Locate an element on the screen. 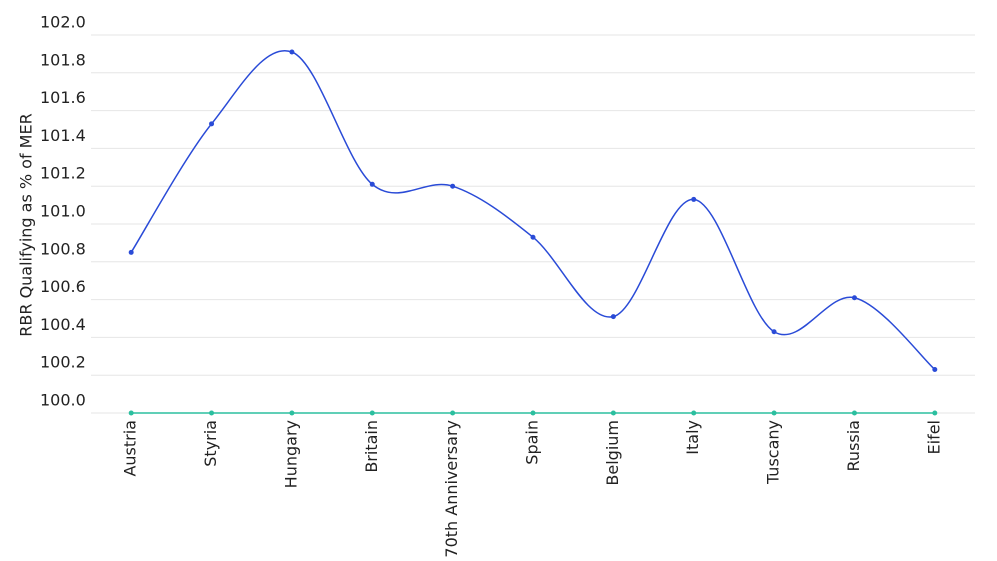  y-tick-label: 100.4 is located at coordinates (63, 324).